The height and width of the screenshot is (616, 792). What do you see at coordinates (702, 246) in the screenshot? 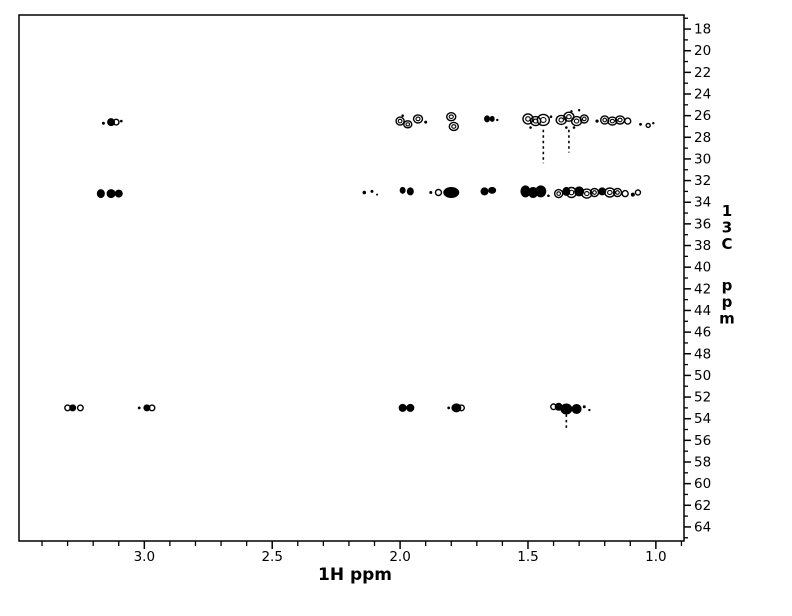
I see `y-tick-label: 38` at bounding box center [702, 246].